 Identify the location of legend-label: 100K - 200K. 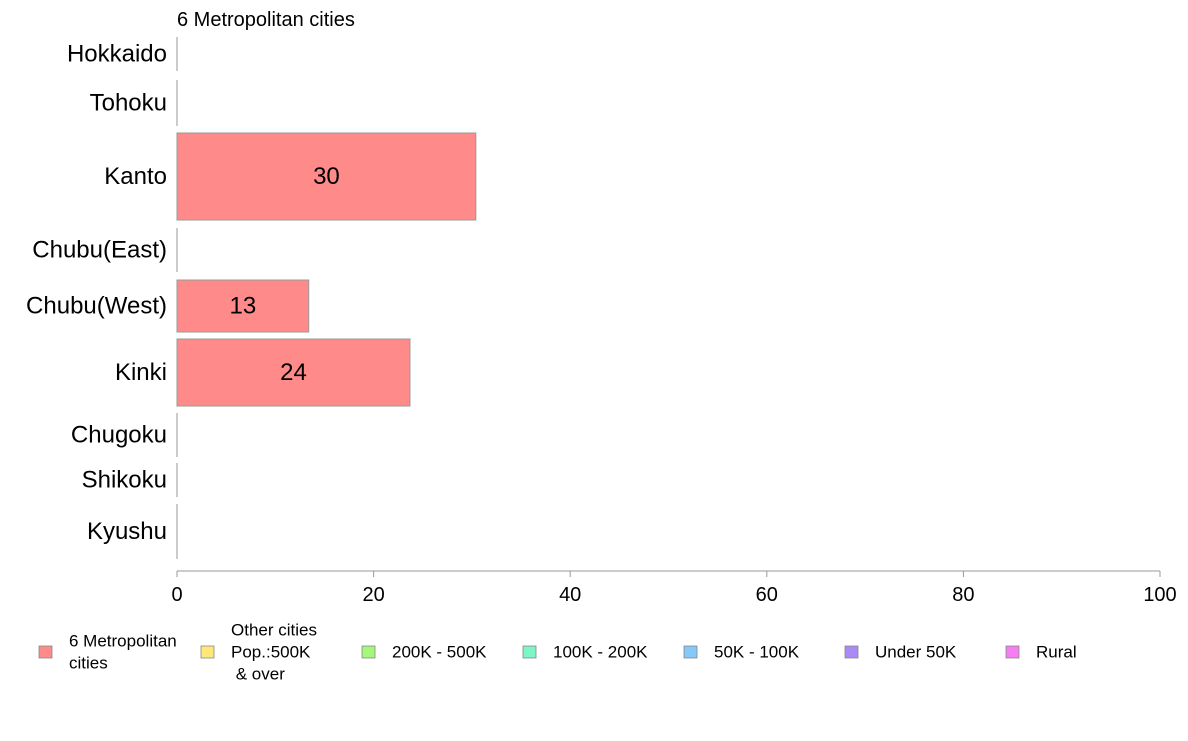
(600, 652).